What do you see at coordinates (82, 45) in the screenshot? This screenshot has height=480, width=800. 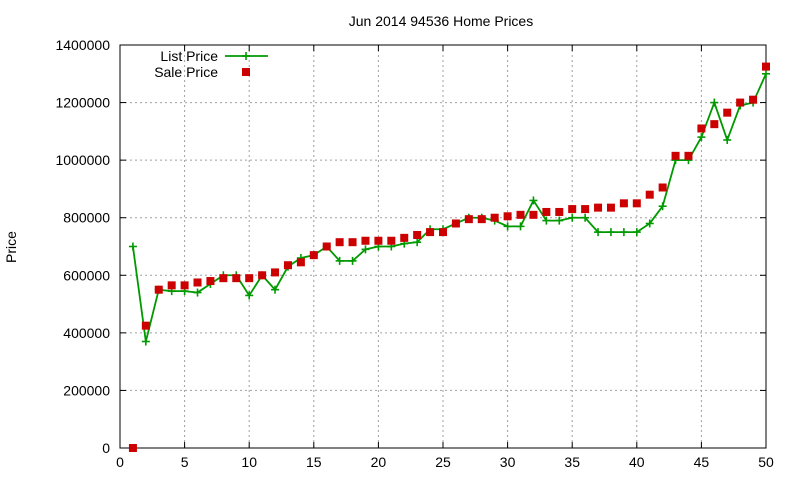 I see `y-tick-label: 1400000` at bounding box center [82, 45].